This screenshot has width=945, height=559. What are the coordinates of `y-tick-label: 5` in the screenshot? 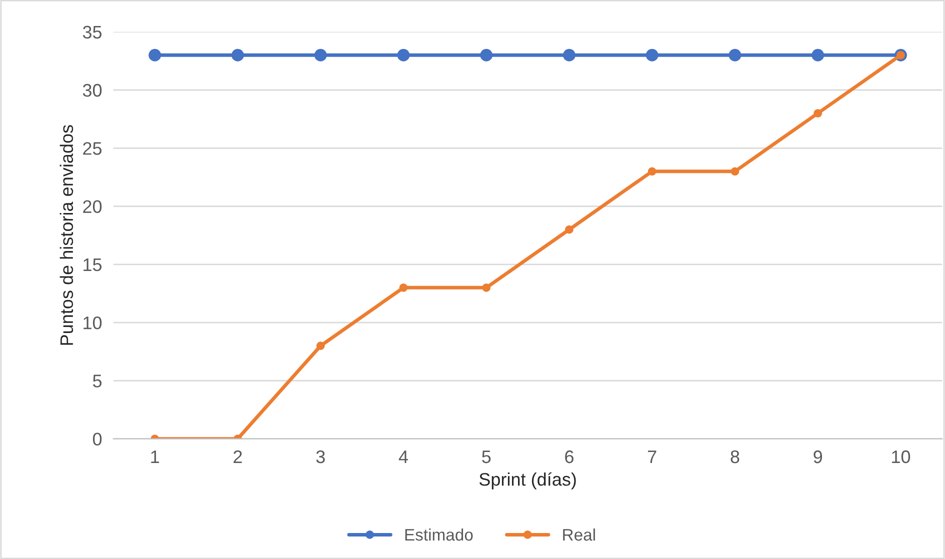 It's located at (97, 381).